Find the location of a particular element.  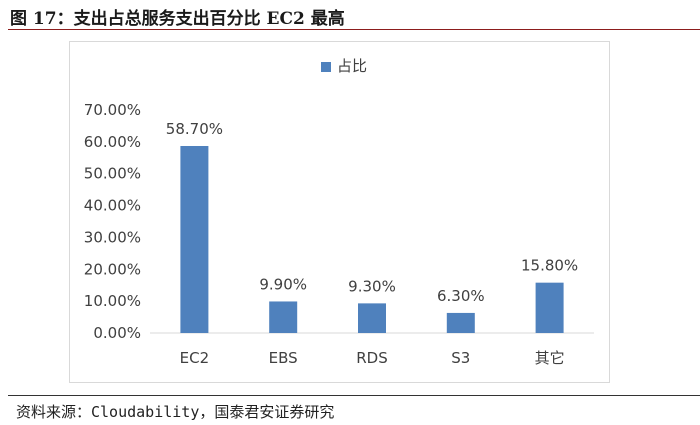

y-tick-label: 60.00% is located at coordinates (112, 142).